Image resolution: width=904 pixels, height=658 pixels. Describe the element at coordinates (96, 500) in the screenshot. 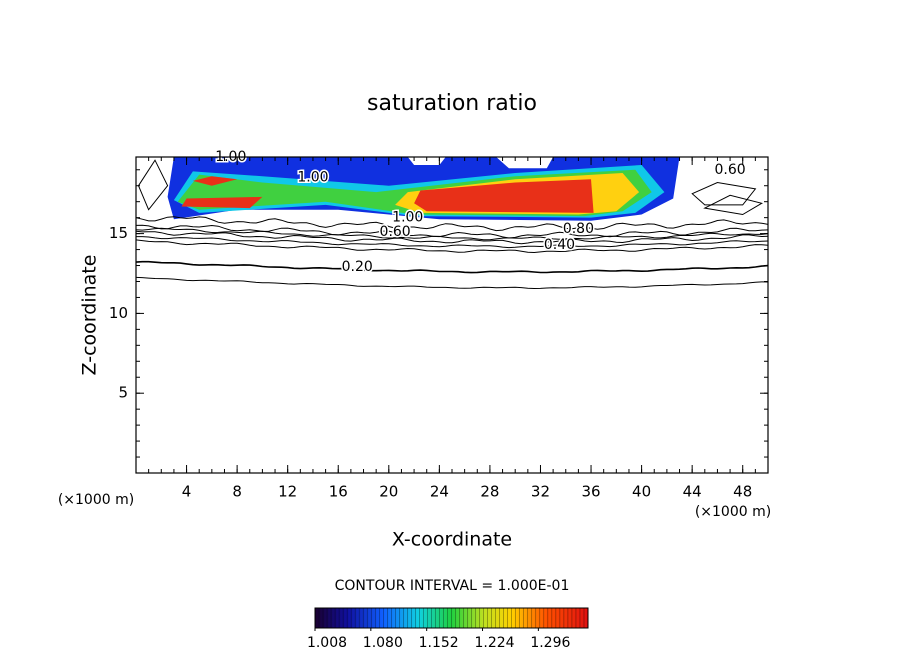

I see `y-axis-unit: (×1000 m)` at that location.